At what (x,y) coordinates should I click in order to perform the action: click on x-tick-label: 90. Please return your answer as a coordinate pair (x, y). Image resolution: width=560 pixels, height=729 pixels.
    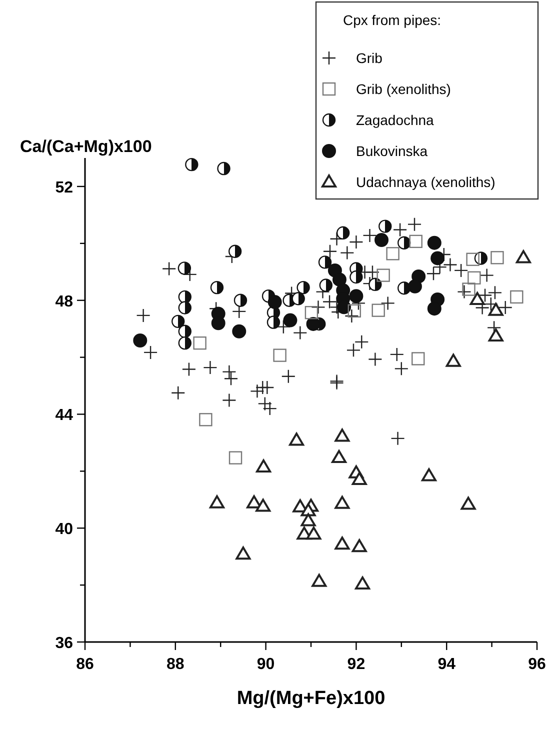
    Looking at the image, I should click on (265, 664).